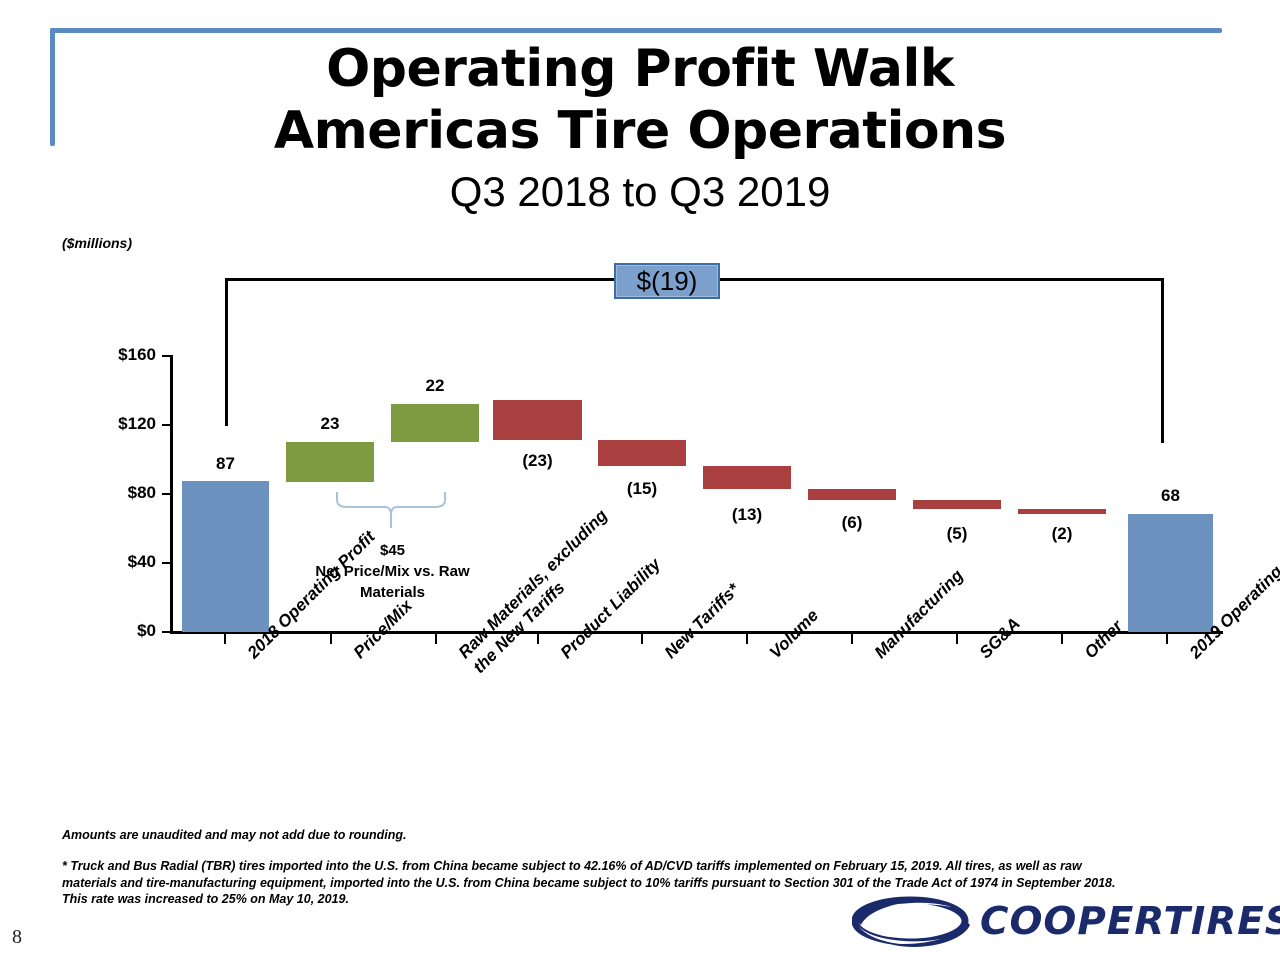 This screenshot has height=960, width=1280. I want to click on x-label-raw-materials-line-1: Raw Materials, excluding, so click(533, 584).